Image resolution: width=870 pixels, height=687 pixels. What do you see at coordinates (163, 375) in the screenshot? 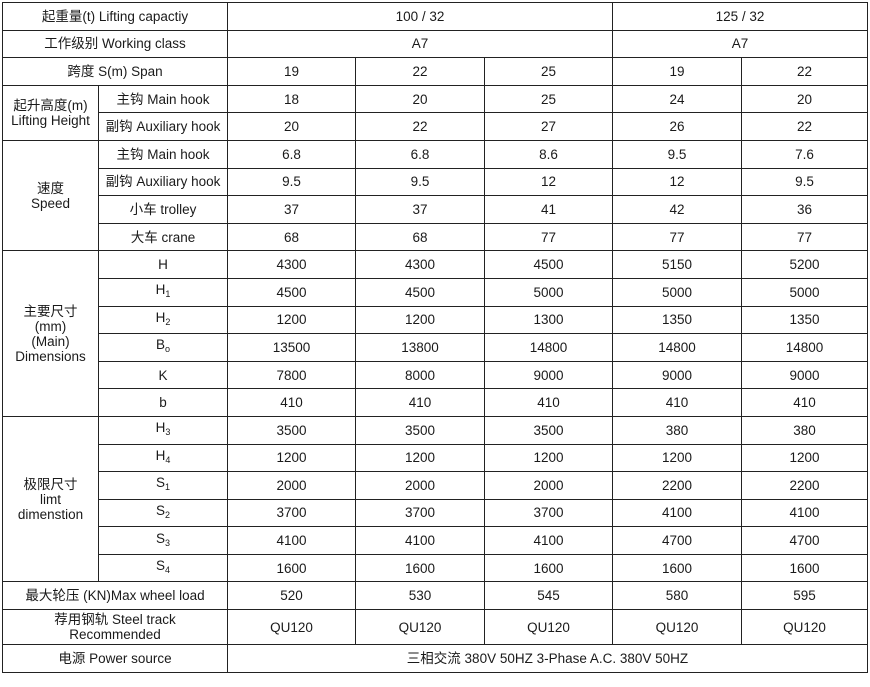
I see `sub-label-text: K` at bounding box center [163, 375].